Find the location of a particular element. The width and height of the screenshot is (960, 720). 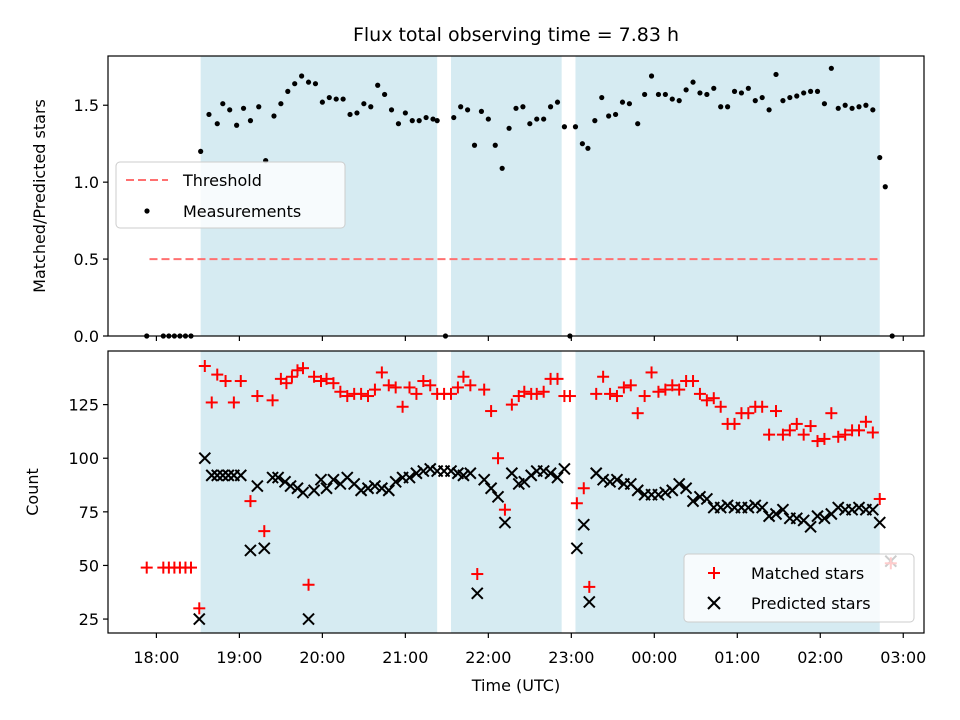

predicted-stars-legend-label: Predicted stars is located at coordinates (811, 603).